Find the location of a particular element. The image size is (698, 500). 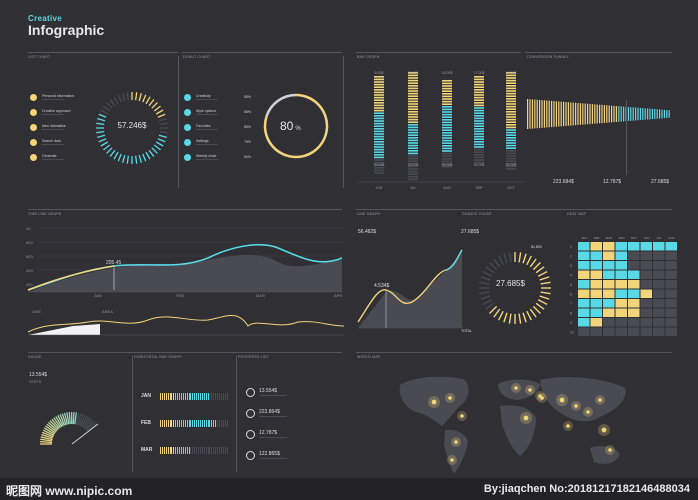

hbar-label: JAN is located at coordinates (146, 396).